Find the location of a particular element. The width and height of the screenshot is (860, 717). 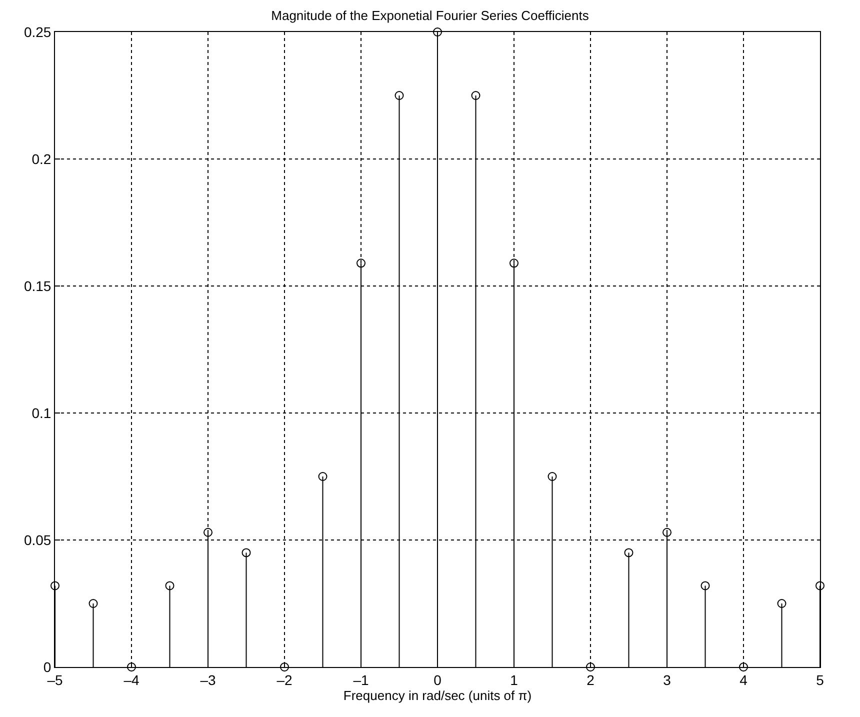

y-tick-label: 0.05 is located at coordinates (38, 540).